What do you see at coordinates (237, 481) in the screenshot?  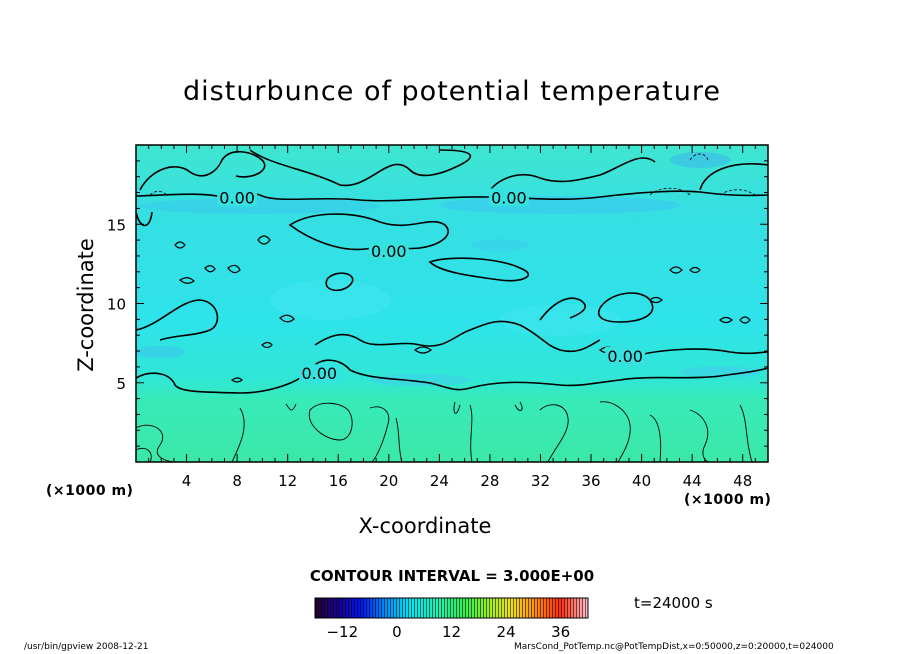 I see `x-tick-label: 8` at bounding box center [237, 481].